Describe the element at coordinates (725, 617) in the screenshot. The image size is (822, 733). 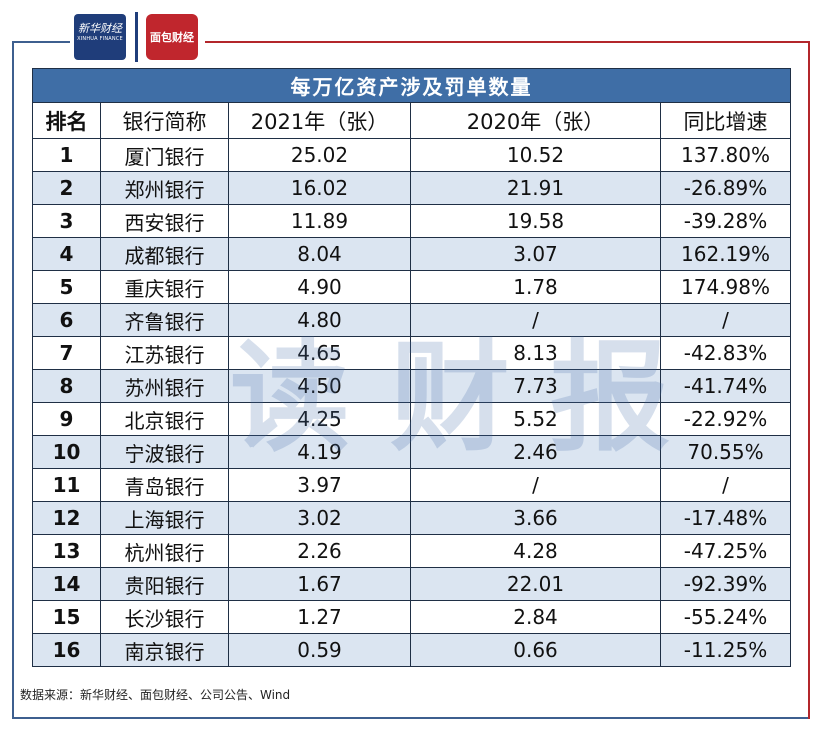
I see `table-cell: -55.24%` at that location.